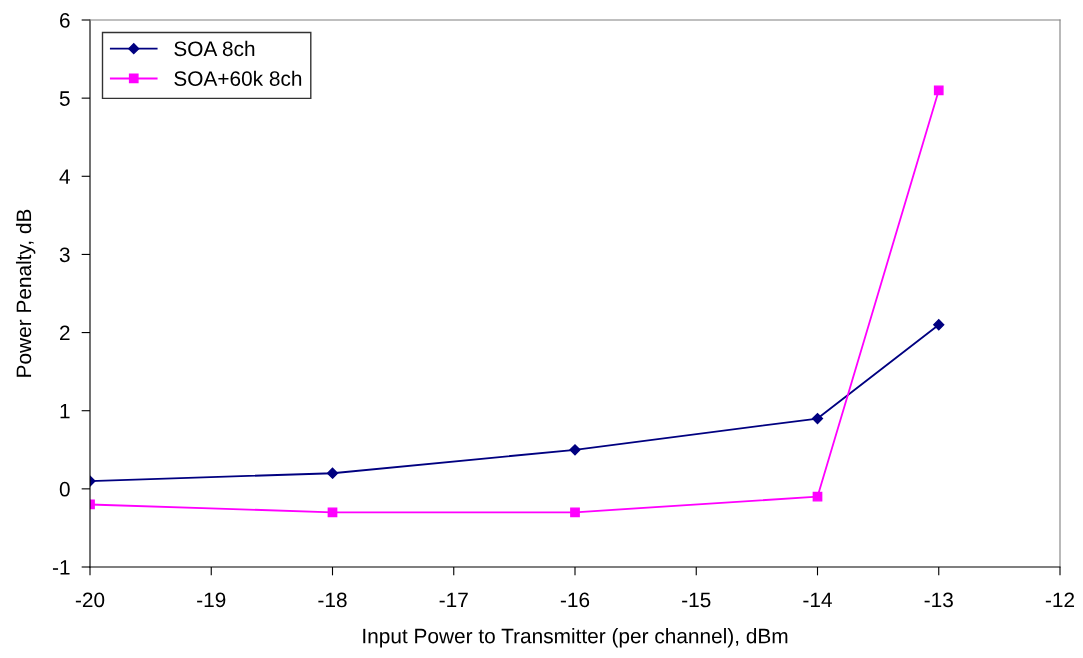 The height and width of the screenshot is (658, 1083). What do you see at coordinates (25, 293) in the screenshot?
I see `y-axis-title: Power Penalty, dB` at bounding box center [25, 293].